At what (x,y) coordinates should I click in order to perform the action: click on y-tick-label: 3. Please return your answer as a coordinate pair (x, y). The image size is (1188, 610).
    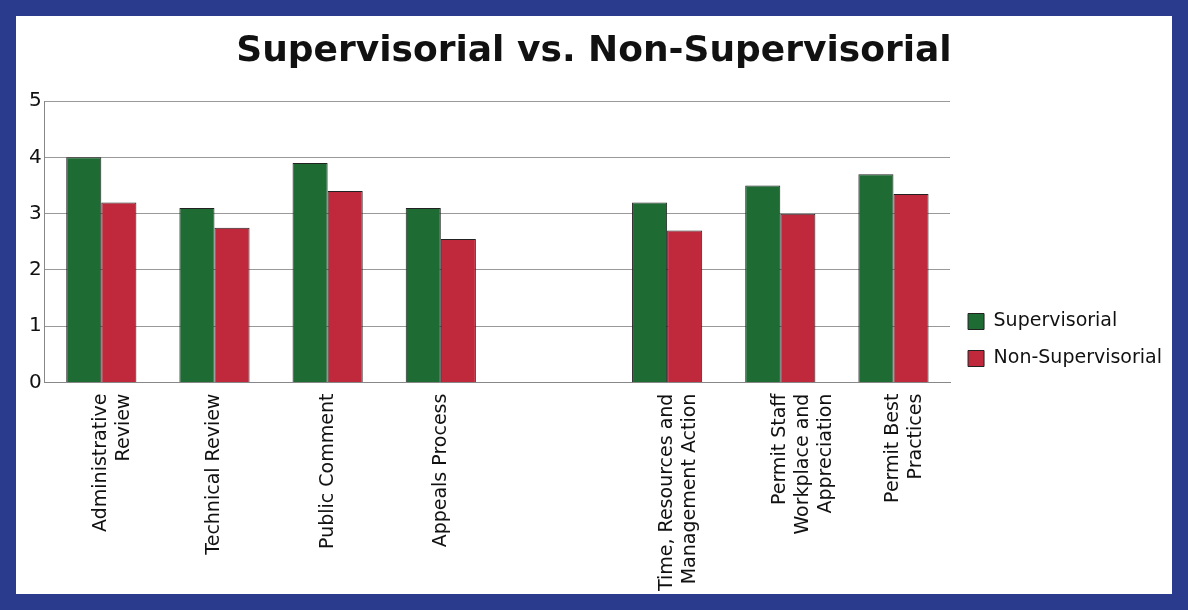
    Looking at the image, I should click on (35, 211).